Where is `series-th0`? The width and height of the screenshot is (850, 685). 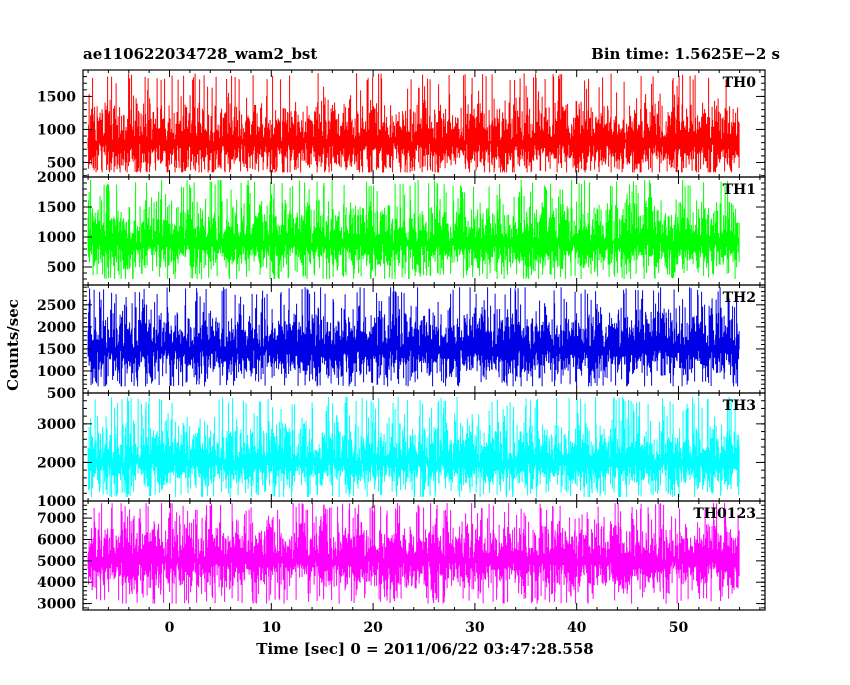
series-th0 is located at coordinates (413, 123).